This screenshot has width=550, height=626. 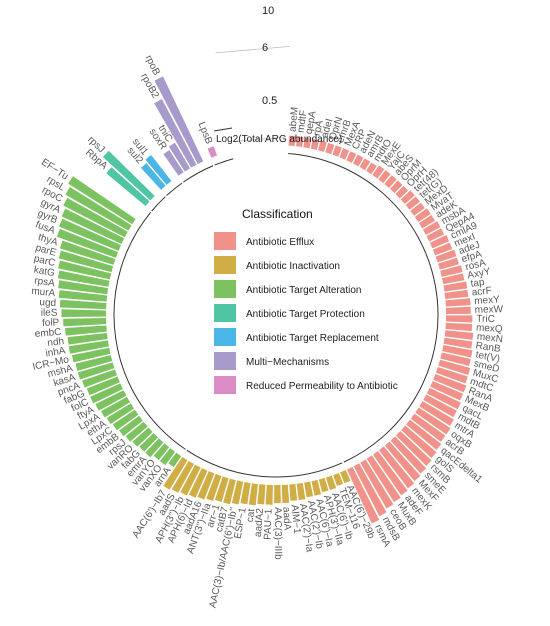 What do you see at coordinates (455, 286) in the screenshot?
I see `bar-tap` at bounding box center [455, 286].